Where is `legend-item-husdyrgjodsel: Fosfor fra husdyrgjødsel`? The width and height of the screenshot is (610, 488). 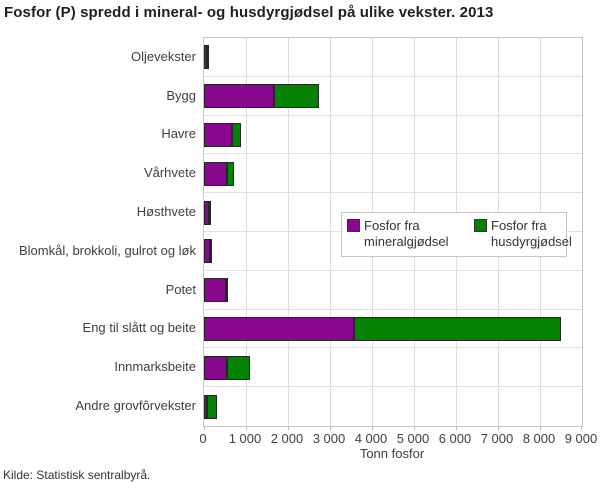 legend-item-husdyrgjodsel: Fosfor fra husdyrgjødsel is located at coordinates (528, 234).